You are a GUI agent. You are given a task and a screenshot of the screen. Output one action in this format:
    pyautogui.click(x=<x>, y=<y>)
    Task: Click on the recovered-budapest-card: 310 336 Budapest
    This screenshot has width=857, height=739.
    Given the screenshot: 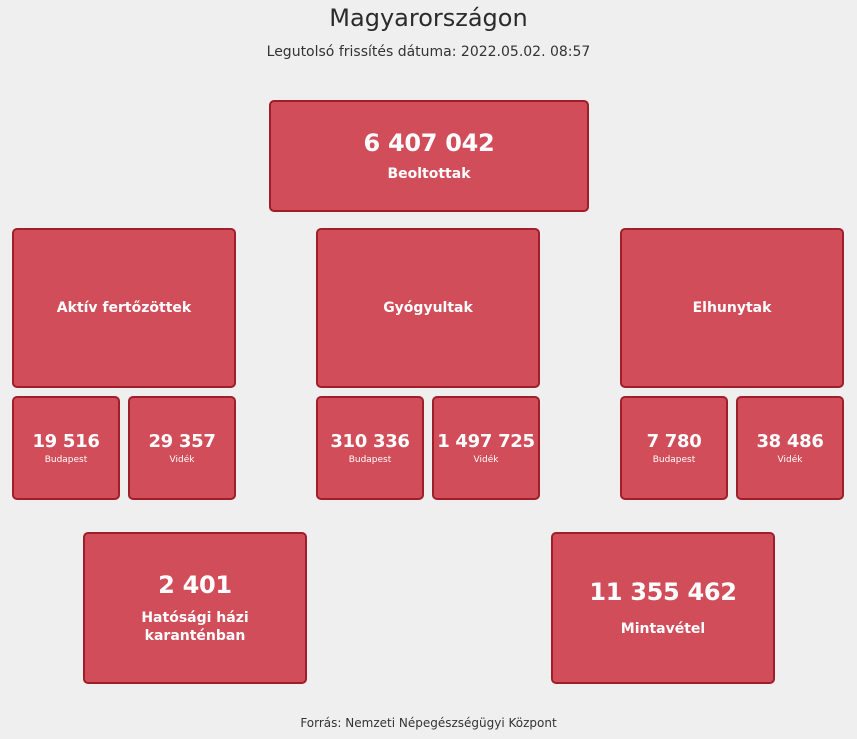 What is the action you would take?
    pyautogui.click(x=370, y=448)
    